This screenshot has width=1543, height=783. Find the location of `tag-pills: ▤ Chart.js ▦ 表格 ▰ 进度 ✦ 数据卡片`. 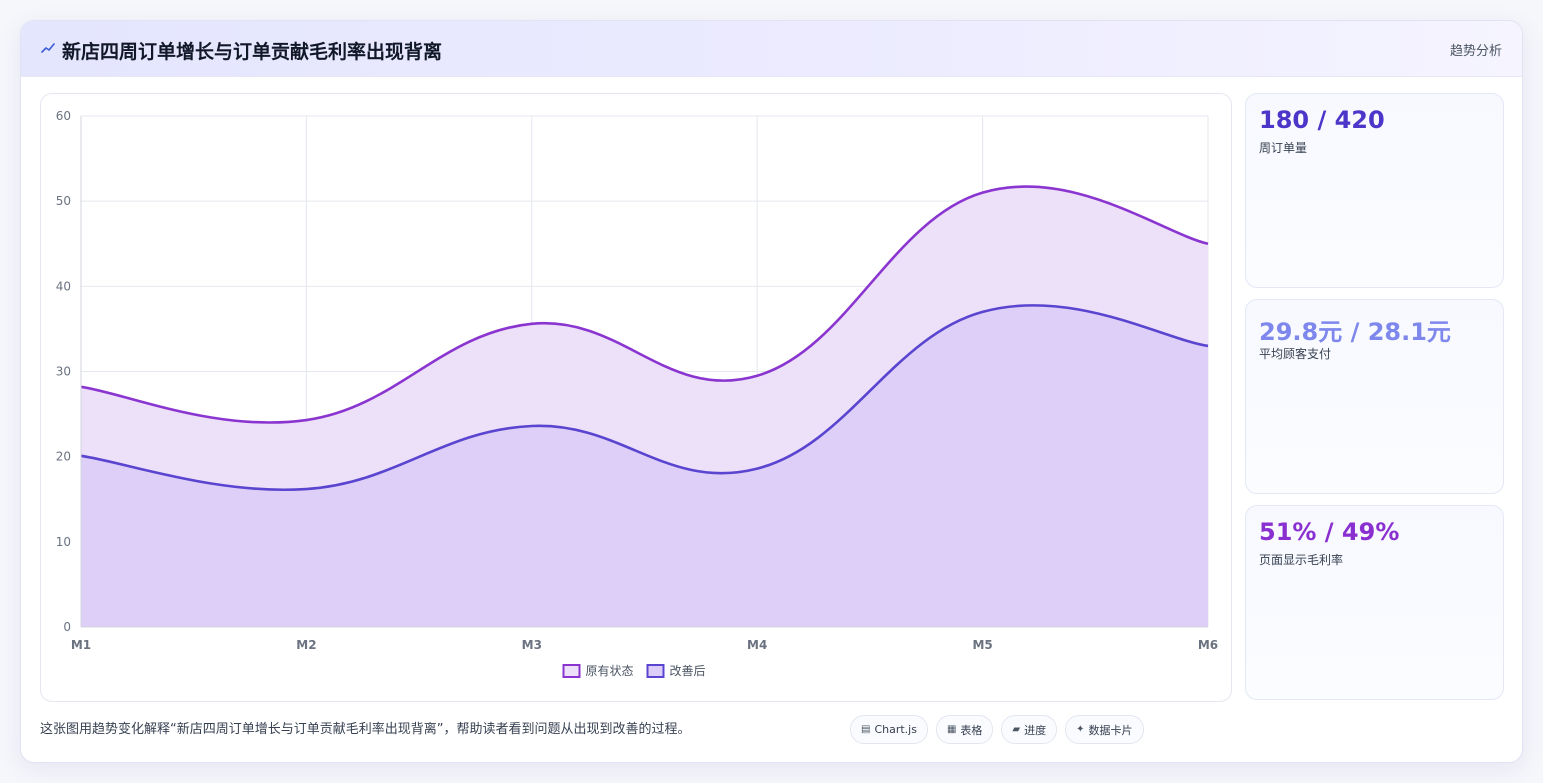

tag-pills: ▤ Chart.js ▦ 表格 ▰ 进度 ✦ 数据卡片 is located at coordinates (997, 729).